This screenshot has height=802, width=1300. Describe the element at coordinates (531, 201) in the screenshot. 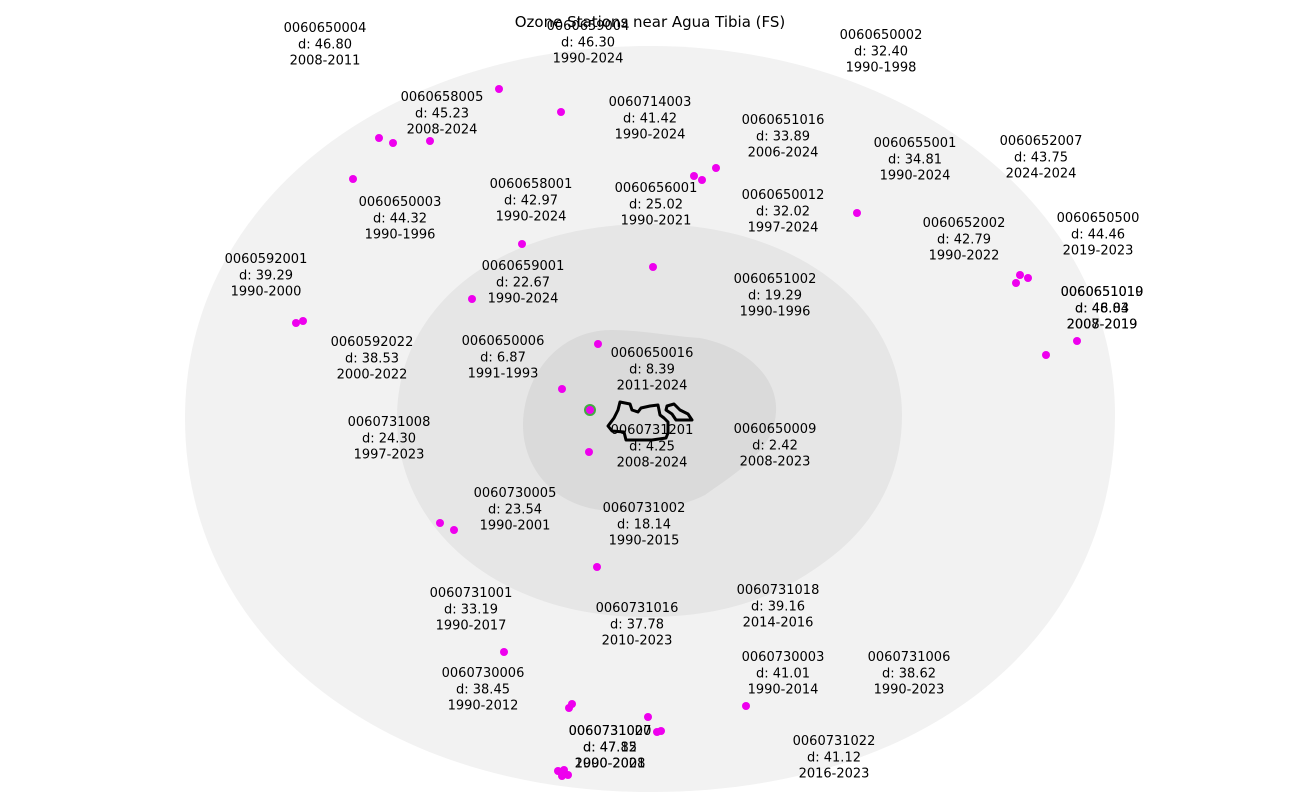

I see `station-label: 0060658001 d: 42.97 1990-2024` at that location.